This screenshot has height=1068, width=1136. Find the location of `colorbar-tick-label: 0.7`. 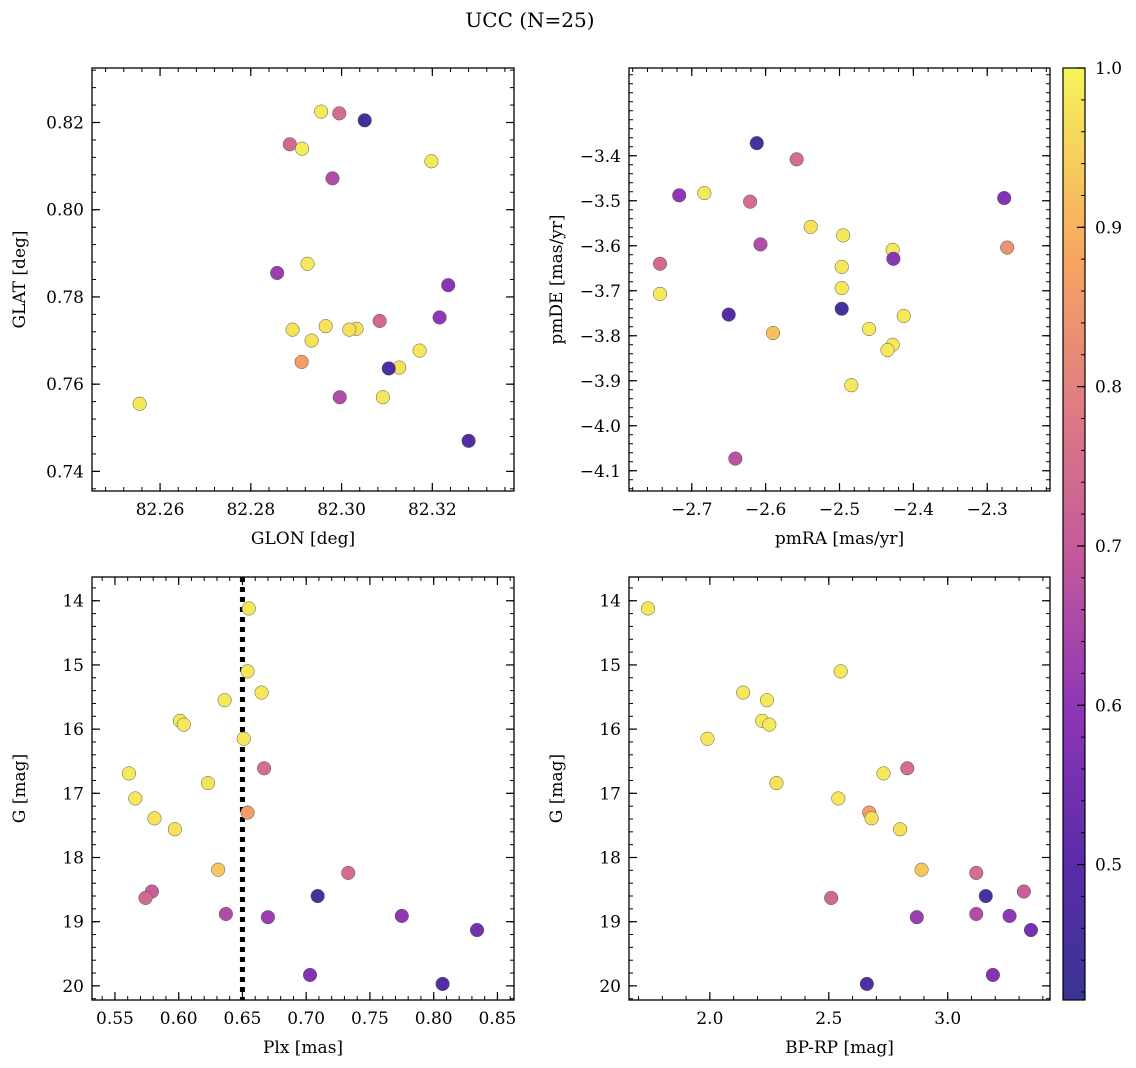

colorbar-tick-label: 0.7 is located at coordinates (1108, 547).